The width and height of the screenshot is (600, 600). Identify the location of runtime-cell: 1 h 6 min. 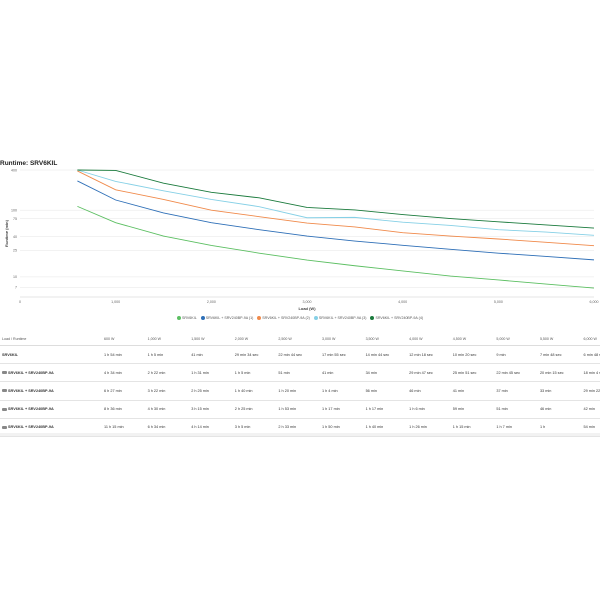
(429, 409).